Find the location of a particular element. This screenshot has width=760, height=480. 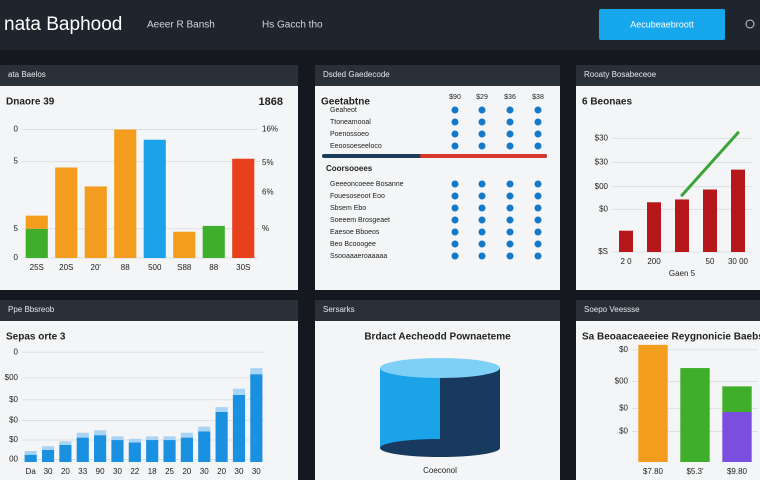

y-tick-label: $00 is located at coordinates (12, 377).